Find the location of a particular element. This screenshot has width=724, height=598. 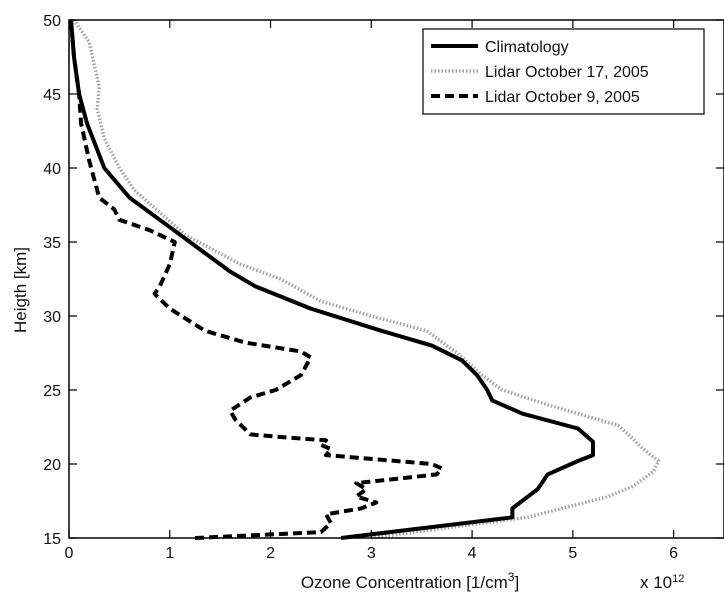

y-tick-label: 25 is located at coordinates (52, 391).